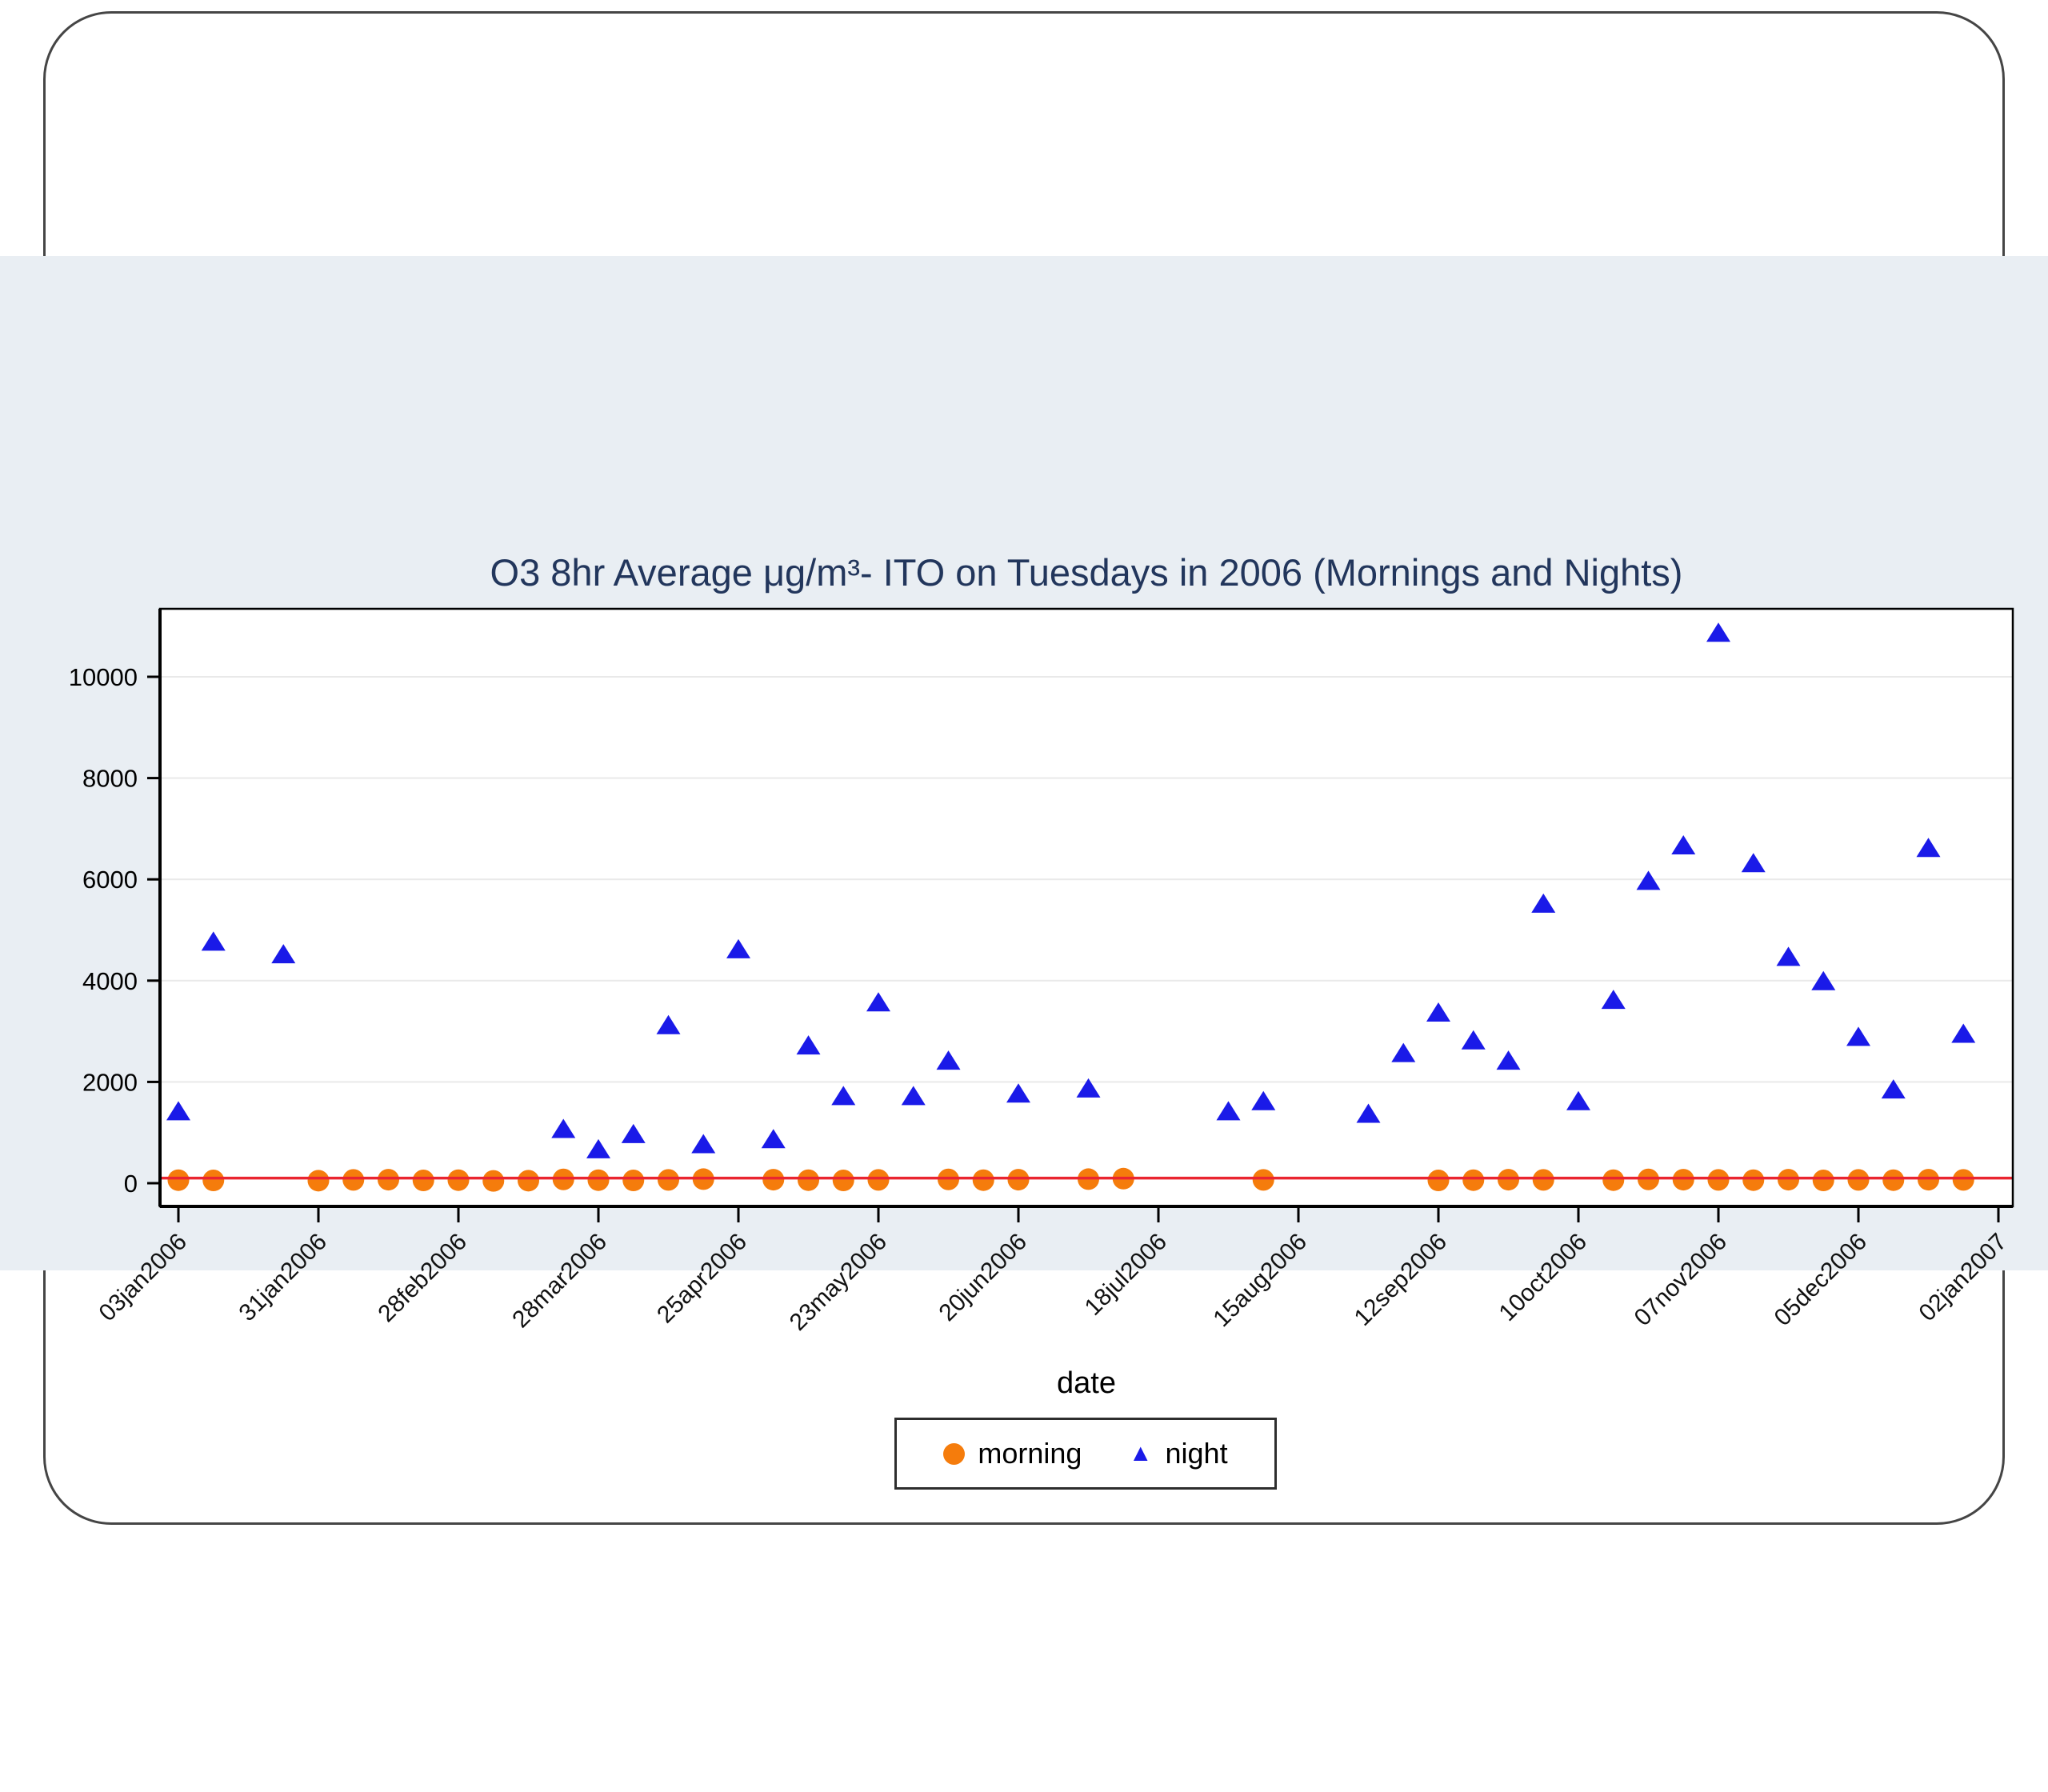 Image resolution: width=2048 pixels, height=1792 pixels. What do you see at coordinates (838, 1282) in the screenshot?
I see `x-tick-label: 23may2006` at bounding box center [838, 1282].